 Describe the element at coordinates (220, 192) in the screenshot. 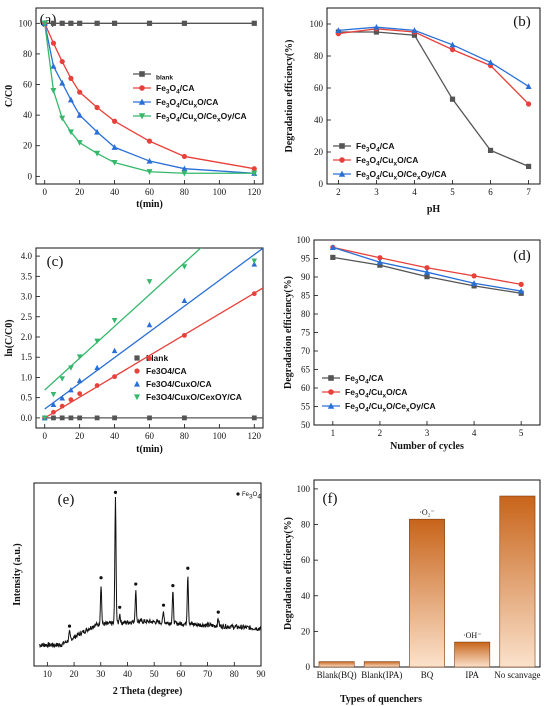

I see `x-tick-label: 100` at that location.